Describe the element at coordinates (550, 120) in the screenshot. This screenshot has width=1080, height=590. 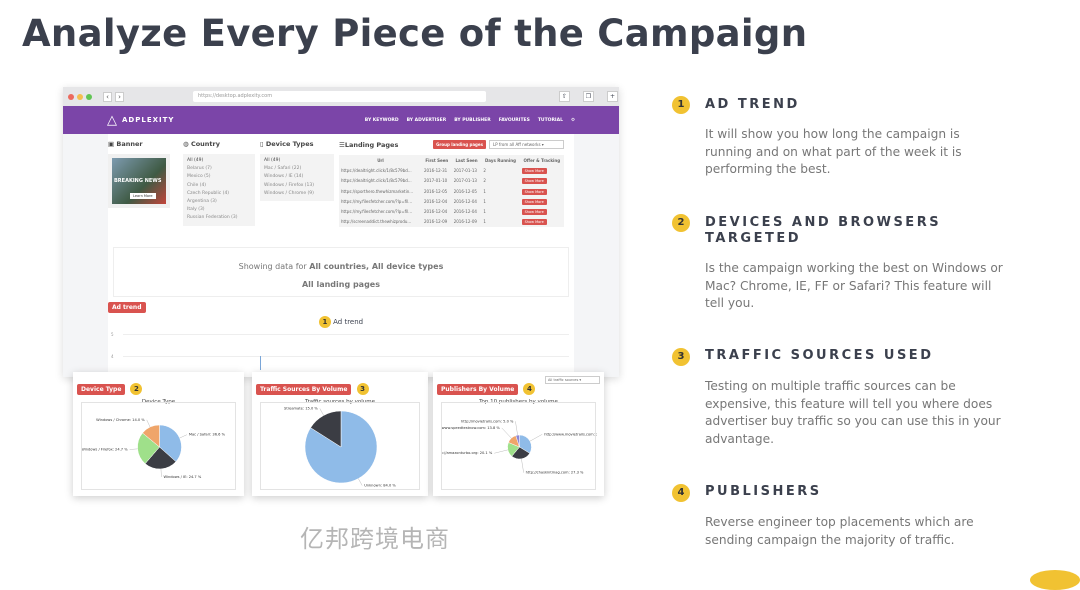
I see `nav-tutorial: TUTORIAL` at that location.